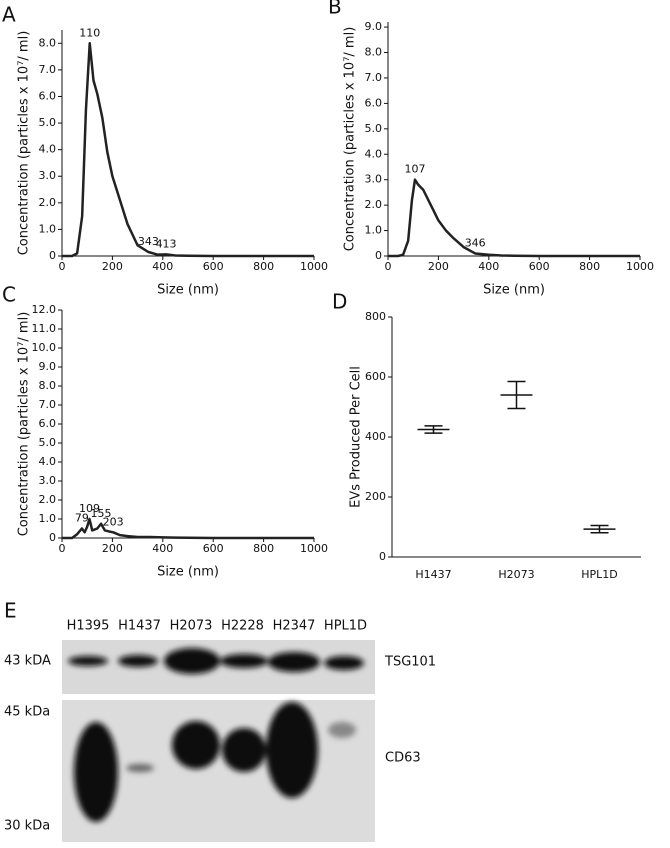 Image resolution: width=670 pixels, height=848 pixels. Describe the element at coordinates (433, 574) in the screenshot. I see `x-tick-label: H1437` at that location.